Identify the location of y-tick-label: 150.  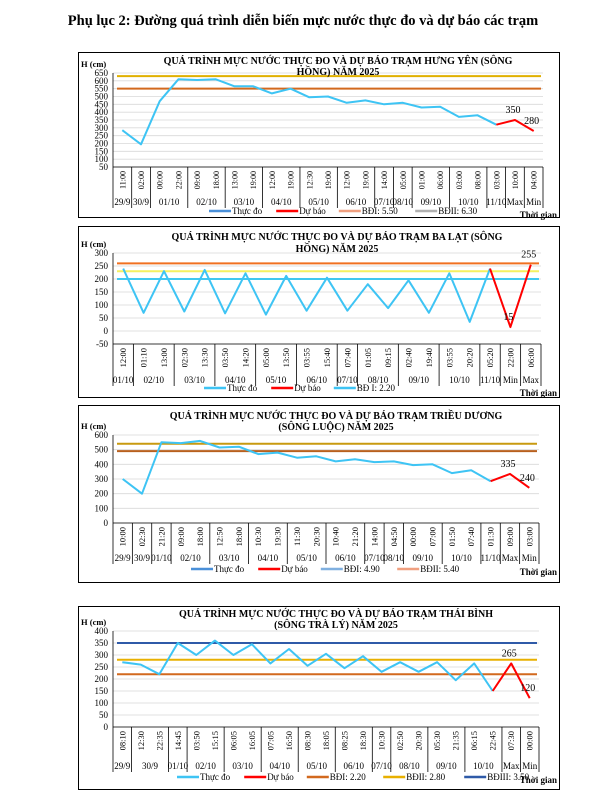
(102, 691).